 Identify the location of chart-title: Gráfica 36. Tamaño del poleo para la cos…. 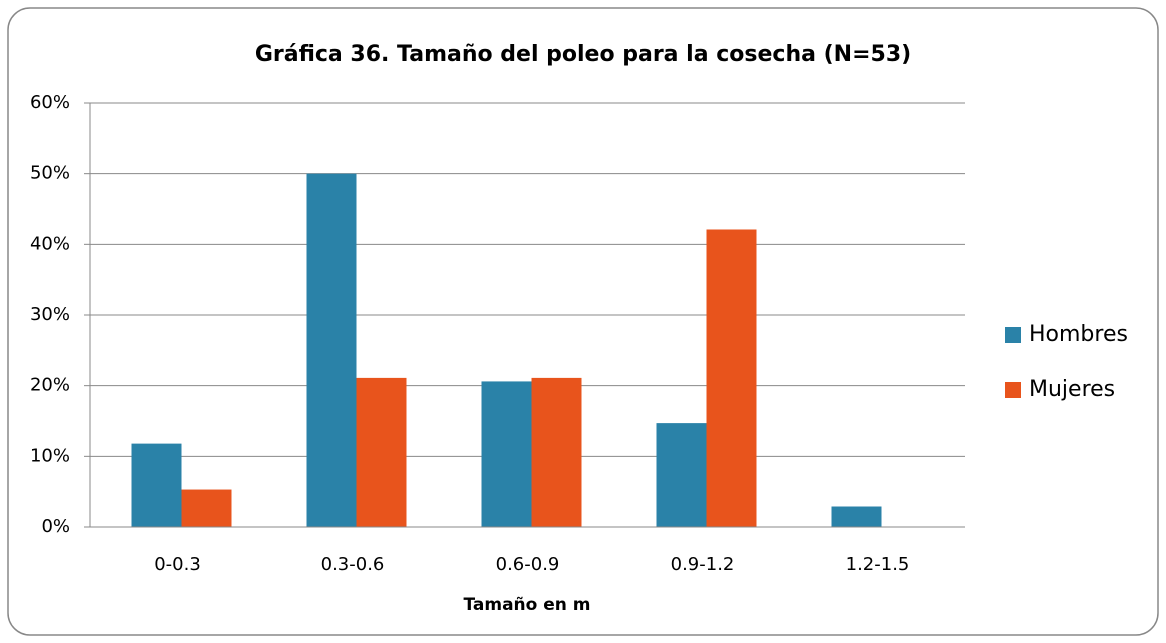
(583, 54).